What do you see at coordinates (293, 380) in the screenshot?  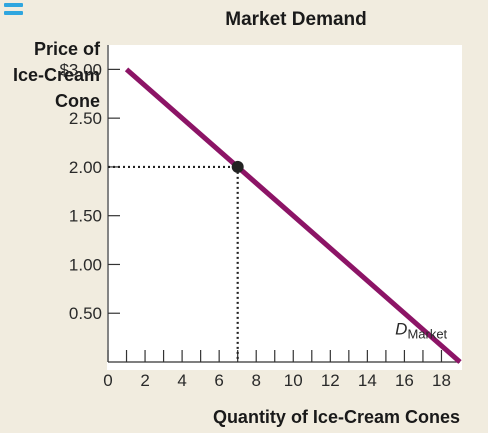 I see `x-tick-label: 10` at bounding box center [293, 380].